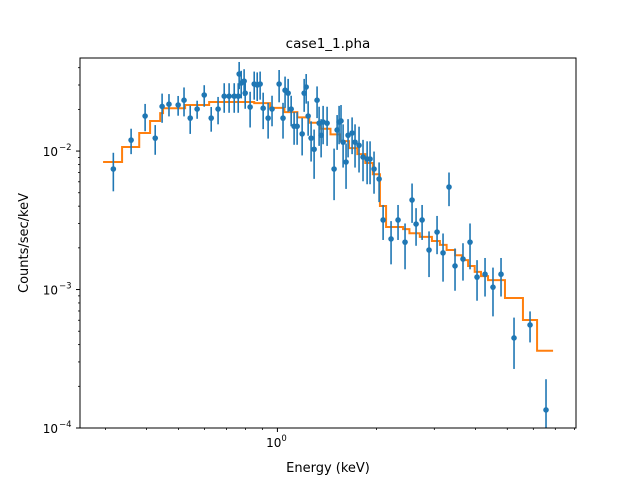  I want to click on y-axis-label: Counts/sec/keV, so click(24, 243).